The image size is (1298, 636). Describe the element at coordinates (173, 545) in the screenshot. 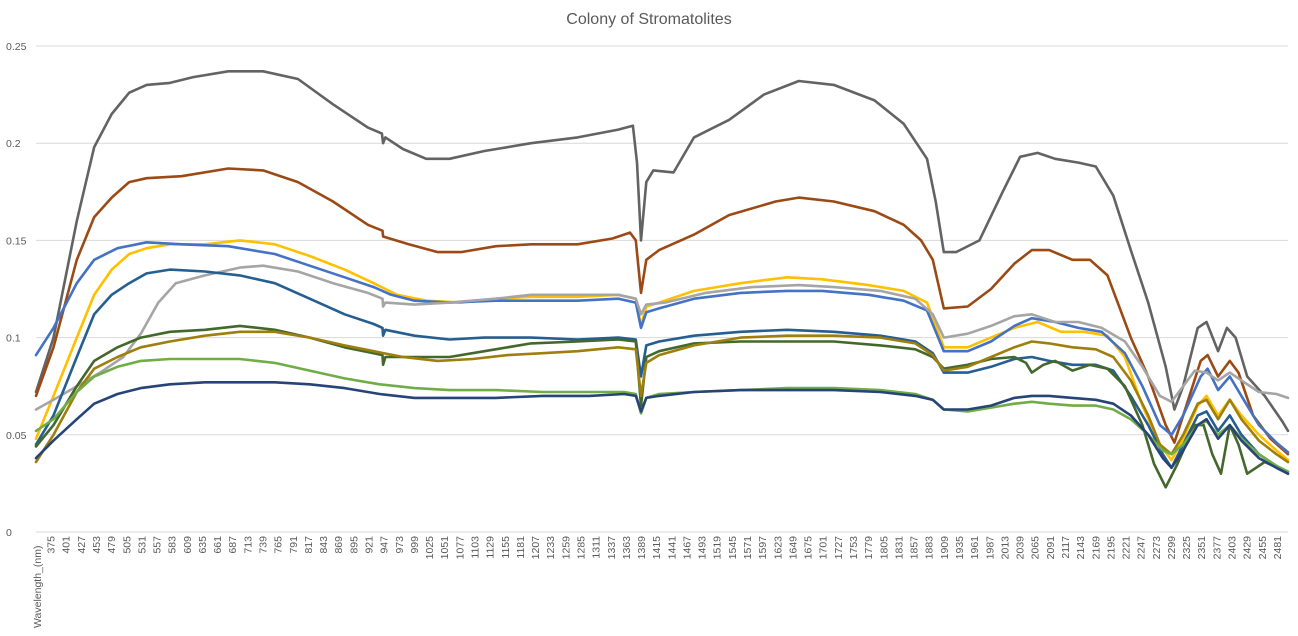

I see `x-tick-label: 583` at that location.